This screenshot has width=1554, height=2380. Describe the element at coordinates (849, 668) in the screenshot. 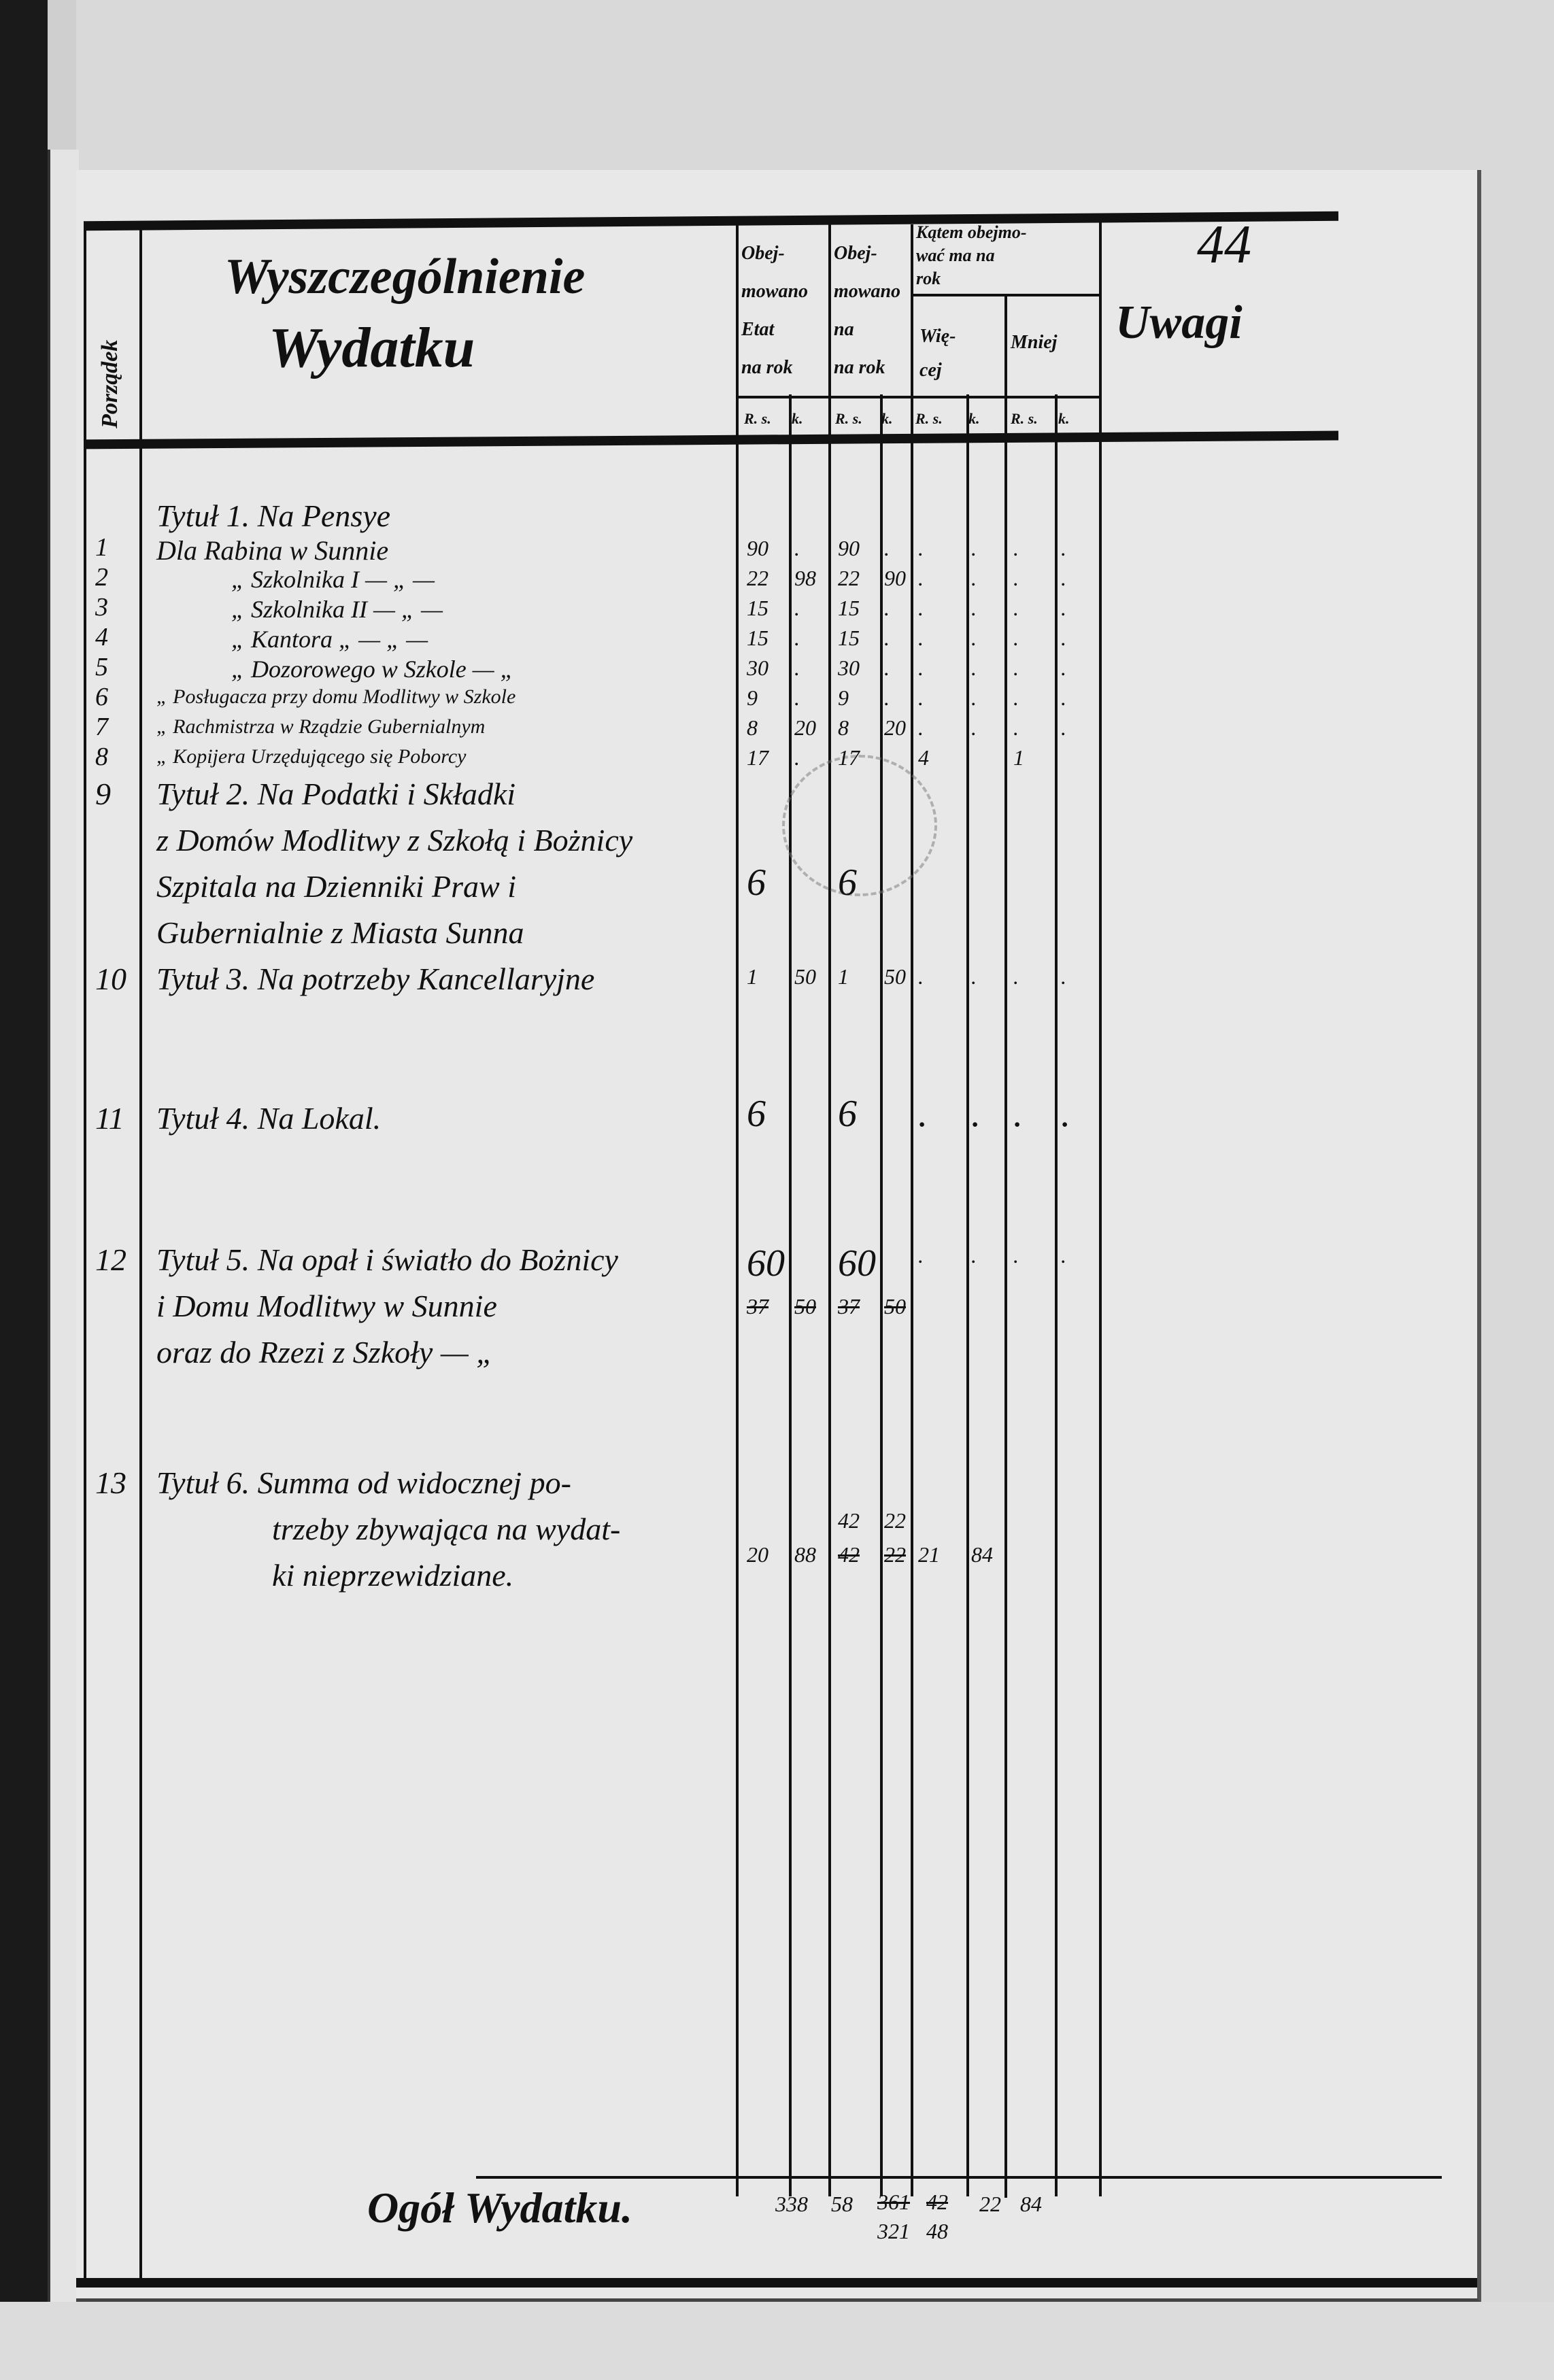

I see `amount-cell: 30` at that location.